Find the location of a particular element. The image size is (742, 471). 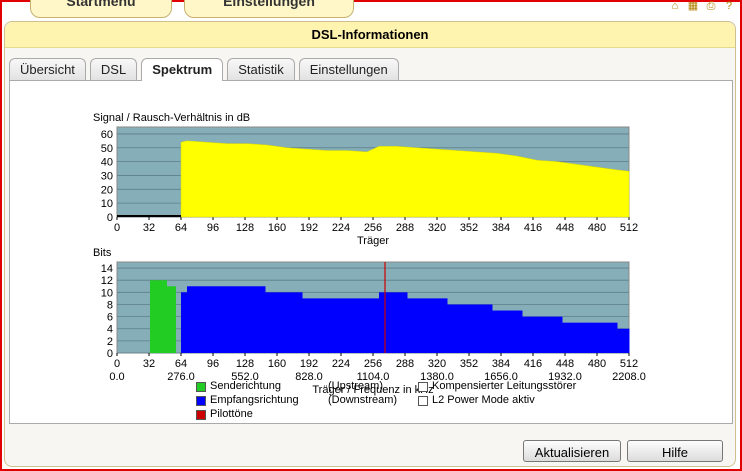

bits-xtick-label: 288 is located at coordinates (405, 364).